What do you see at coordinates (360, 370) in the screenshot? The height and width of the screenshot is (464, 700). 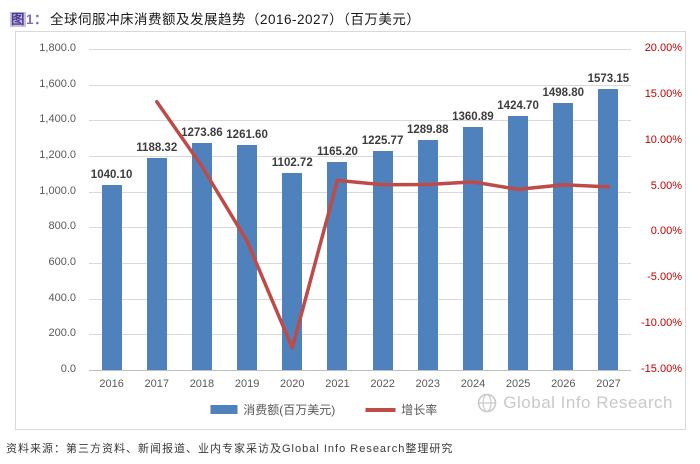 I see `x-axis-line` at bounding box center [360, 370].